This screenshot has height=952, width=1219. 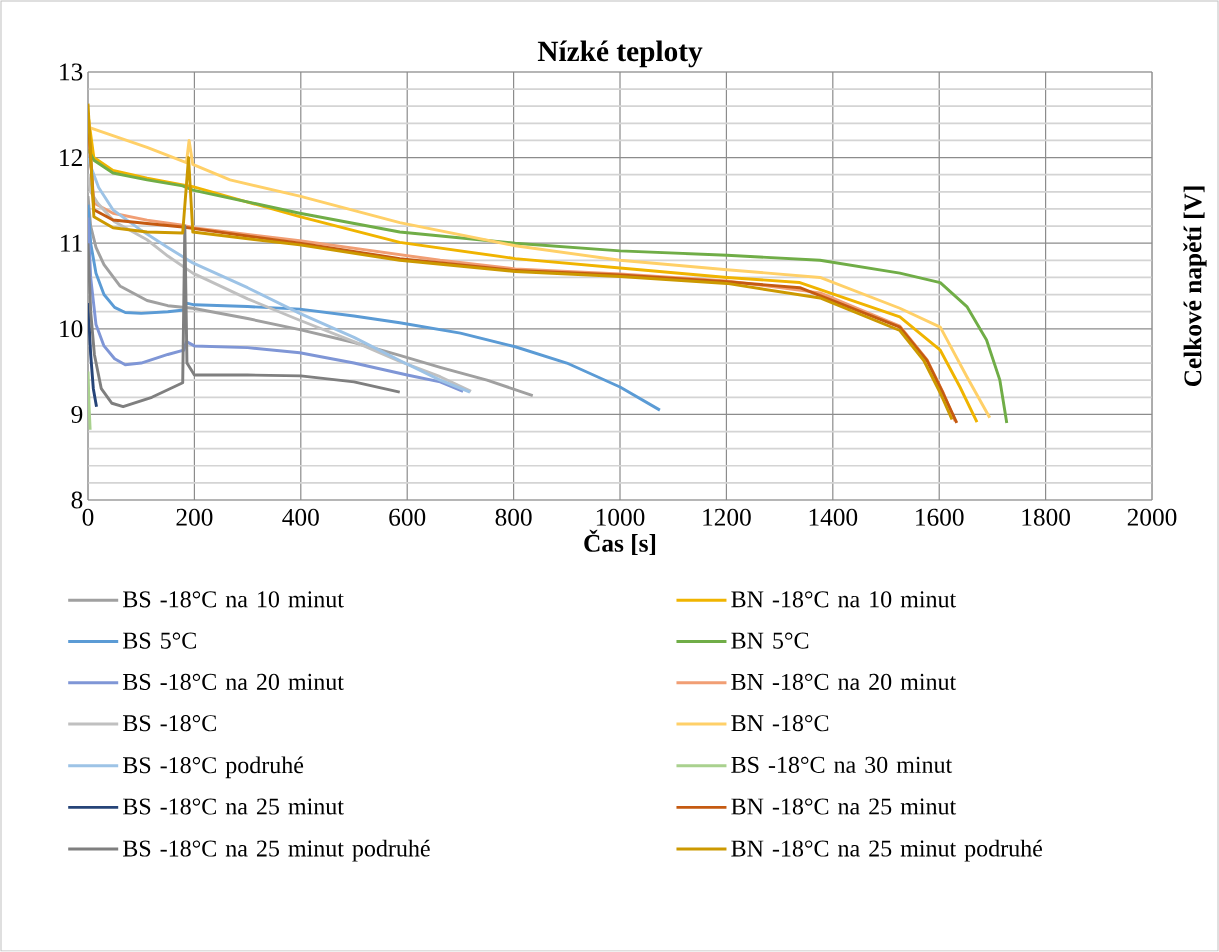 I want to click on legend-label: BS 5°C, so click(x=159, y=640).